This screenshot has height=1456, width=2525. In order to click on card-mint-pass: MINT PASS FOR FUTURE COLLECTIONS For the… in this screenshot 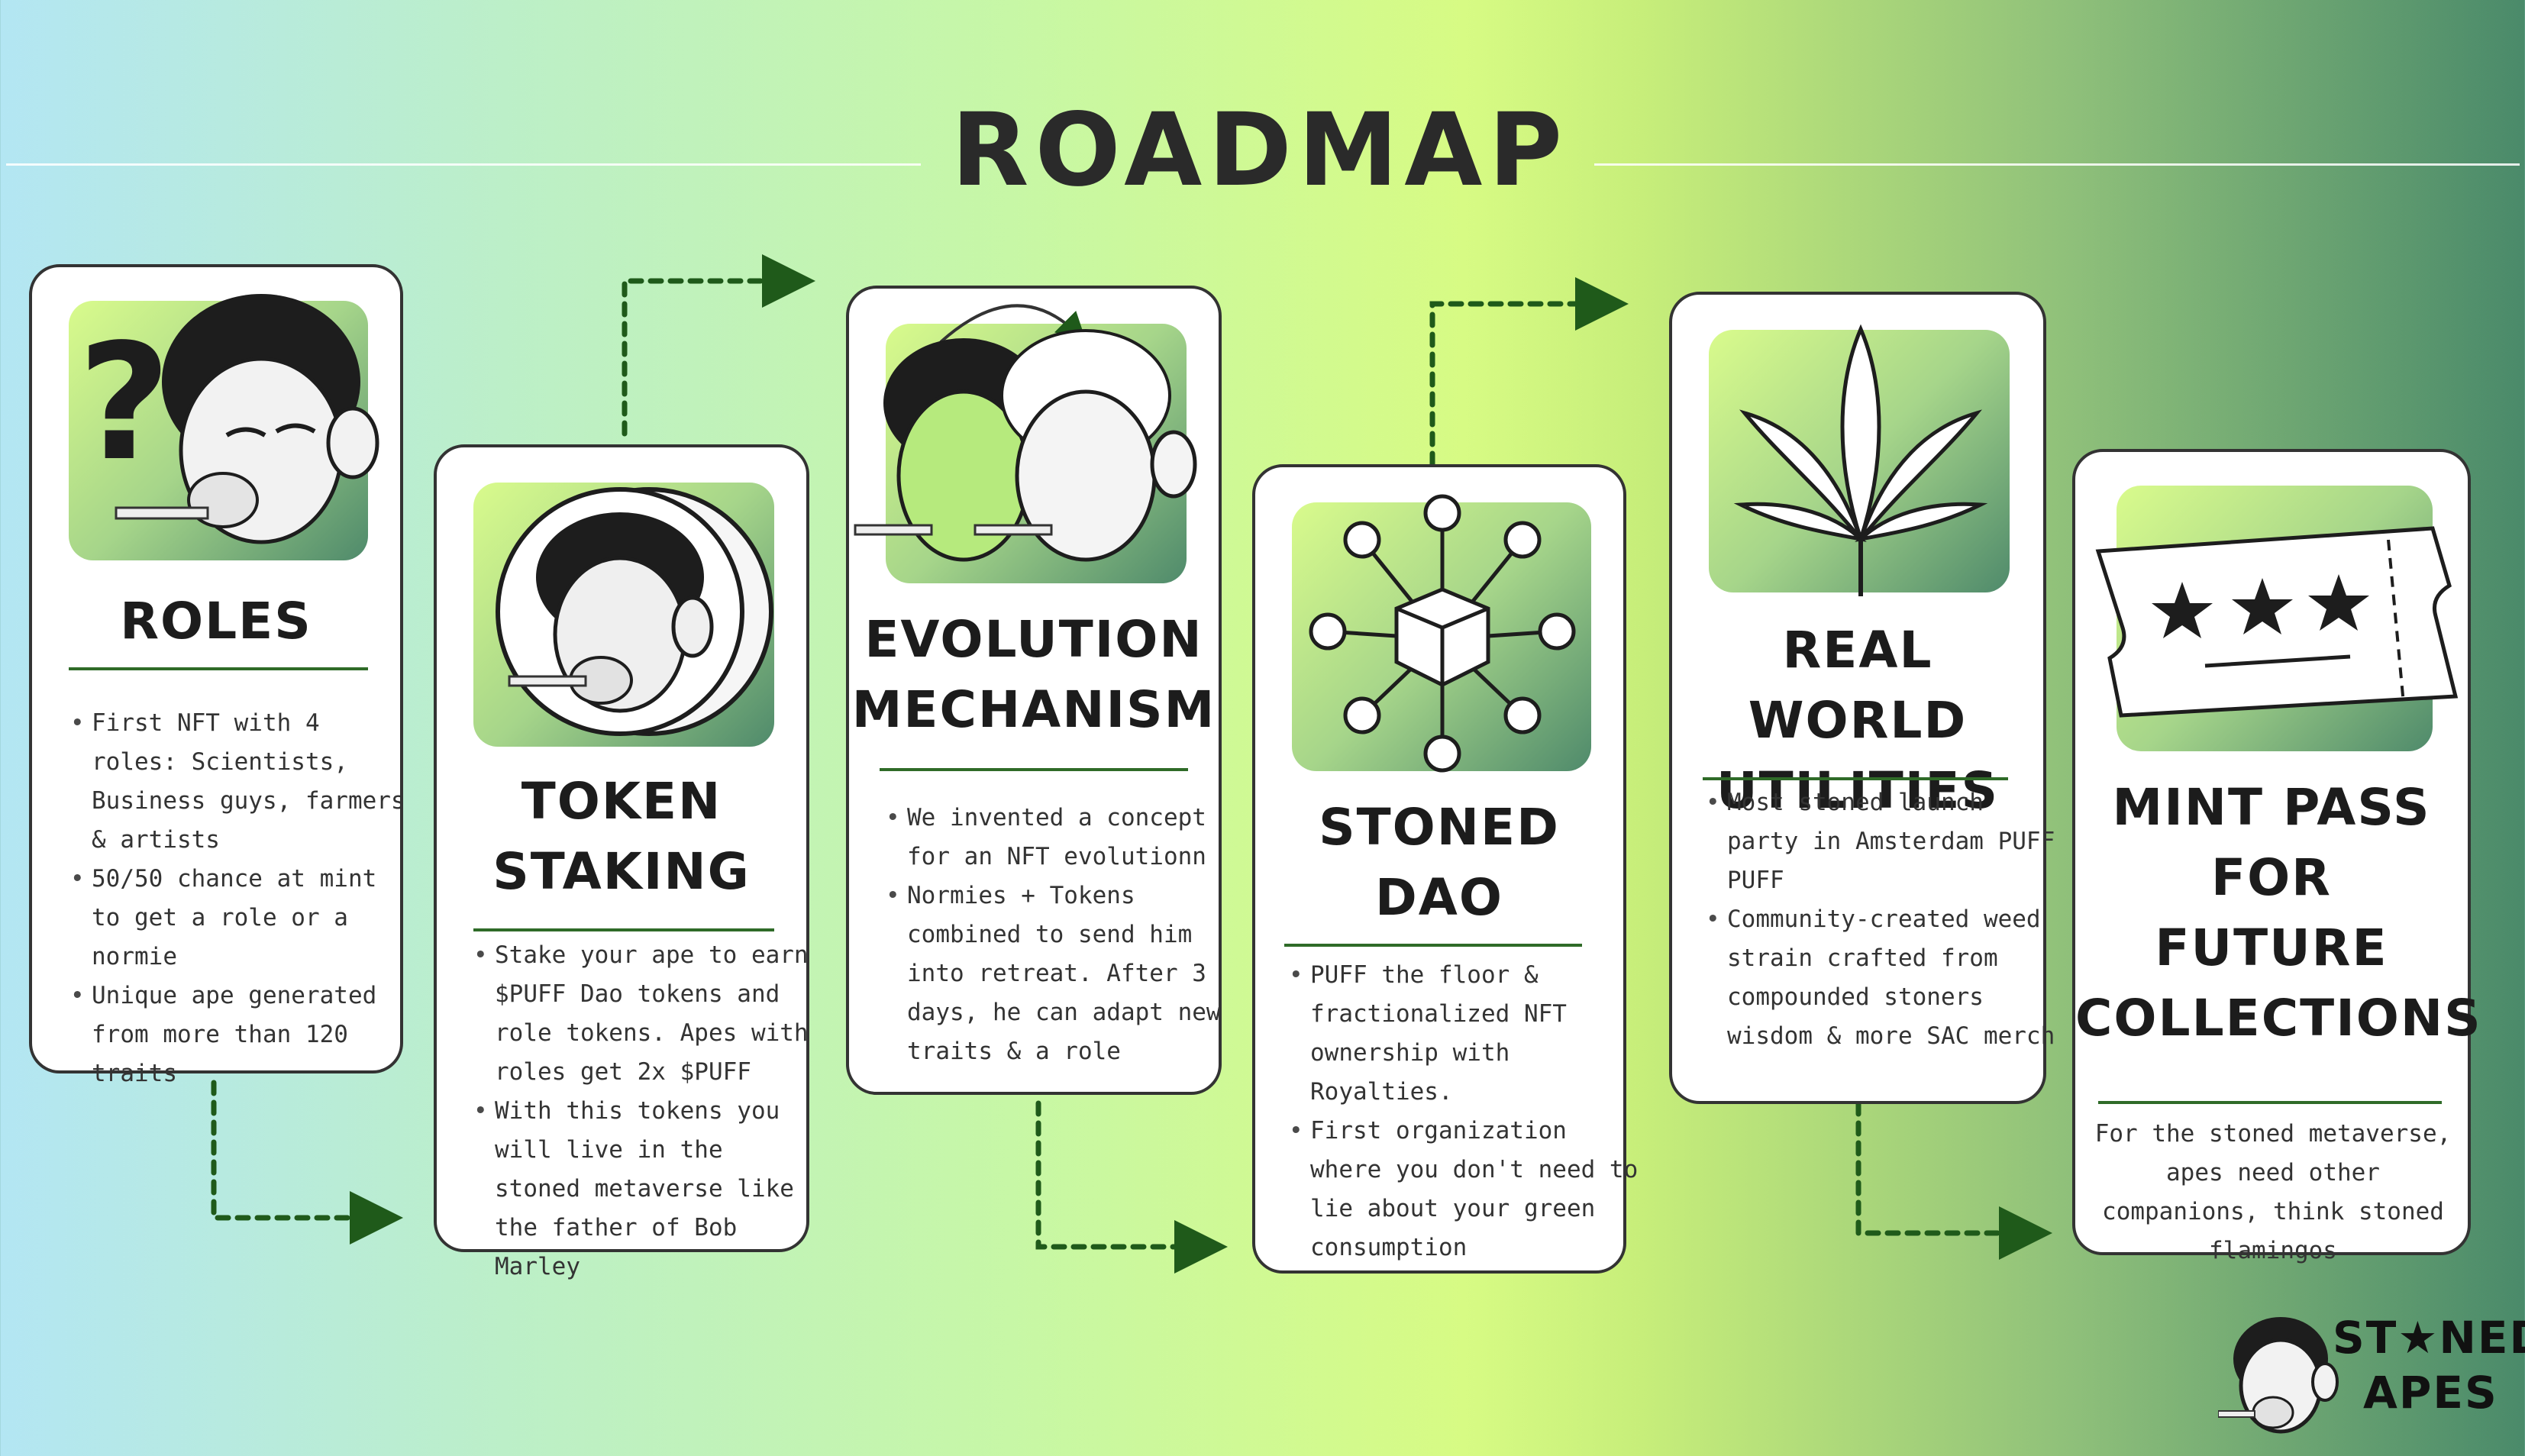, I will do `click(2277, 856)`.